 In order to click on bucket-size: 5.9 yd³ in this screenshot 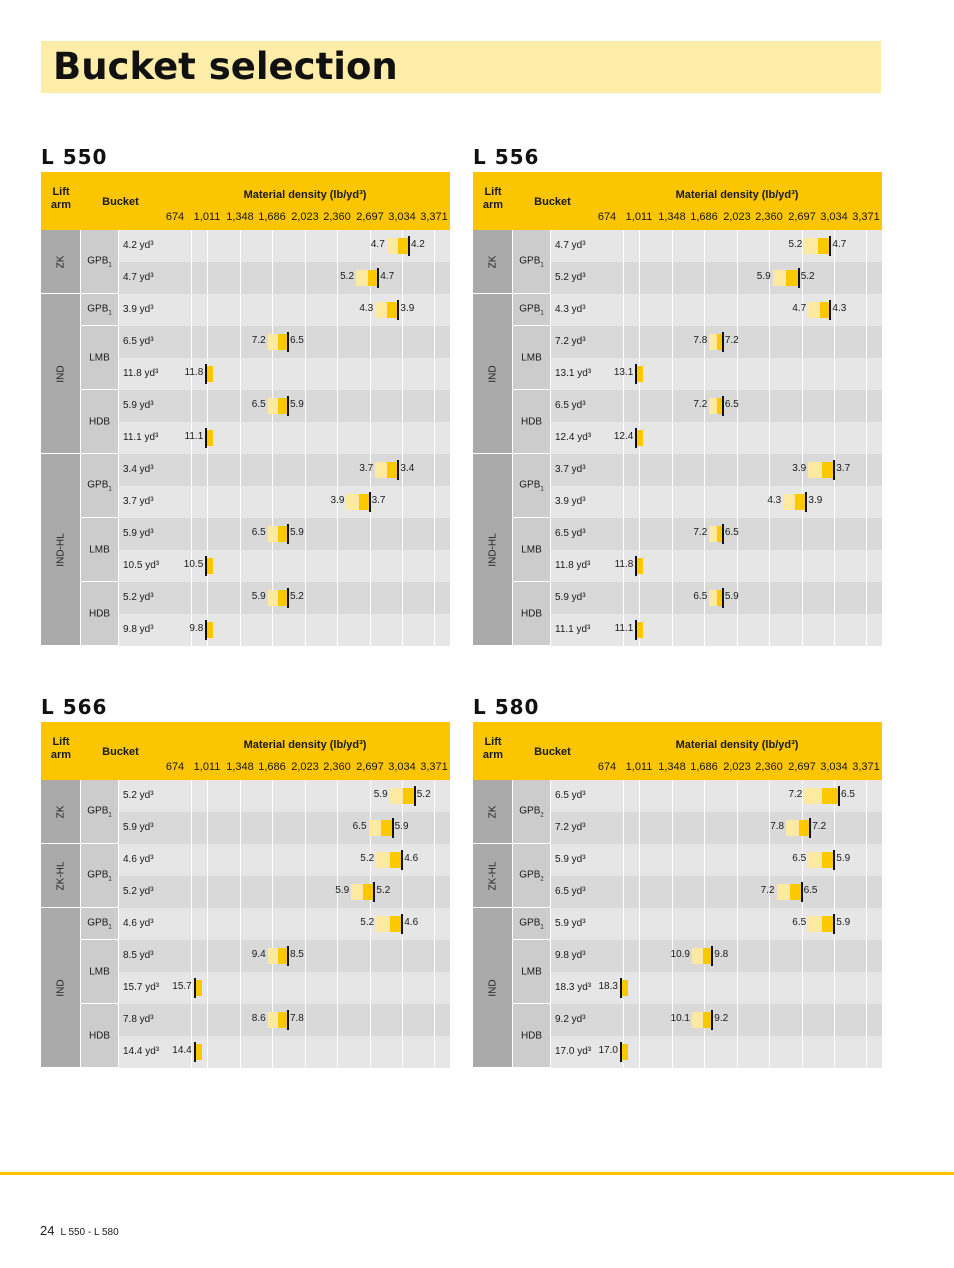, I will do `click(139, 534)`.